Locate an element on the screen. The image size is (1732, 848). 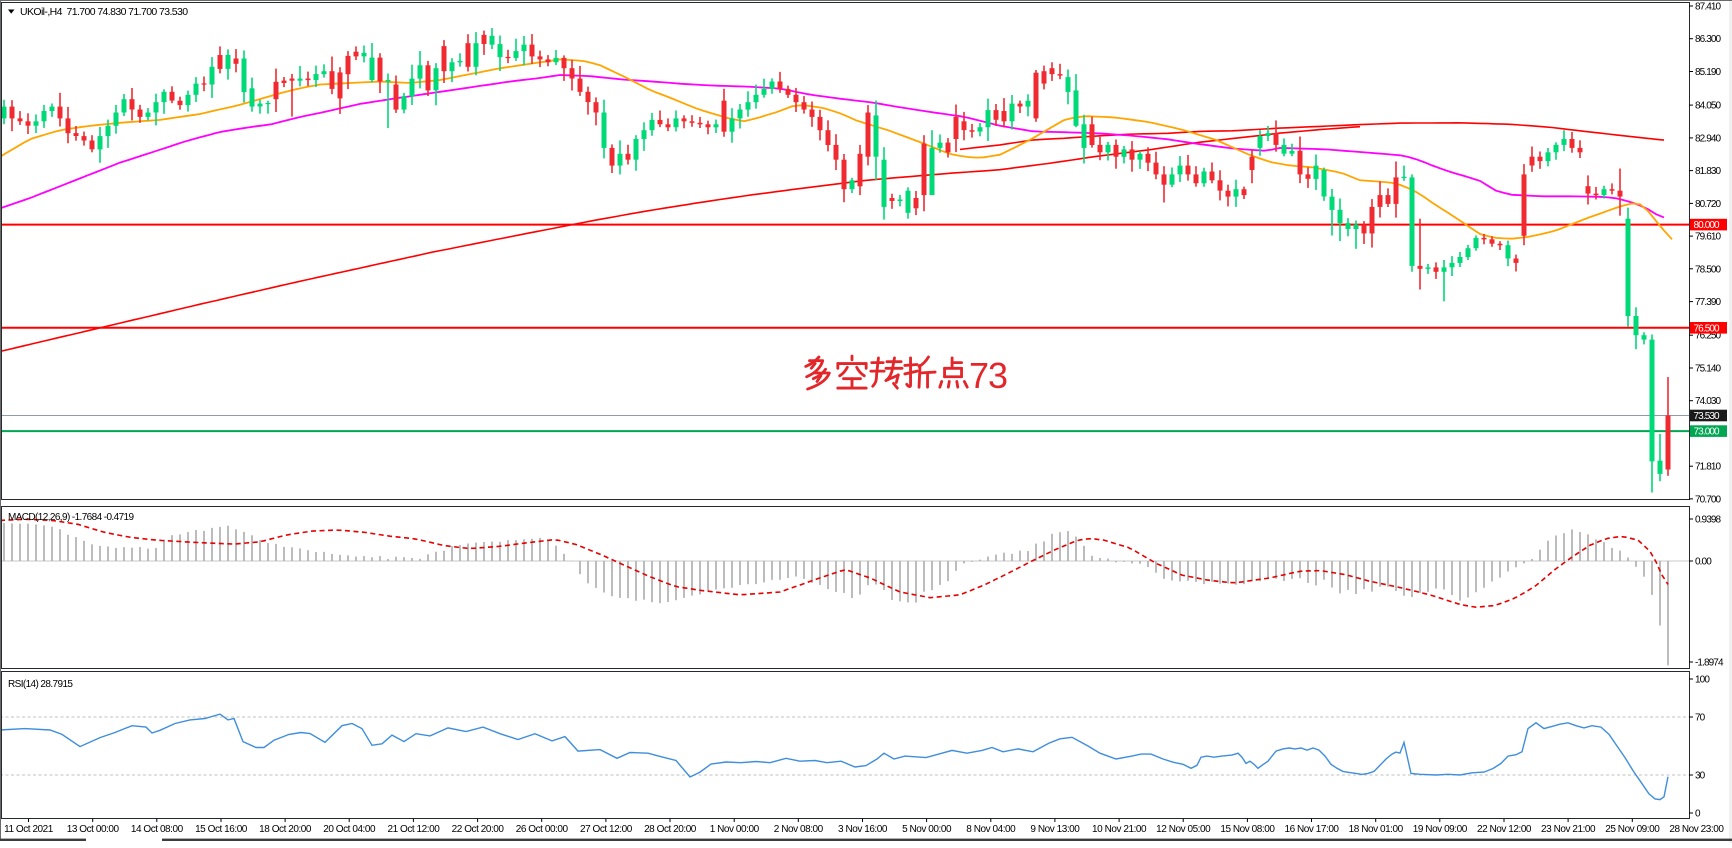
svg-text: 84.050 is located at coordinates (1708, 106).